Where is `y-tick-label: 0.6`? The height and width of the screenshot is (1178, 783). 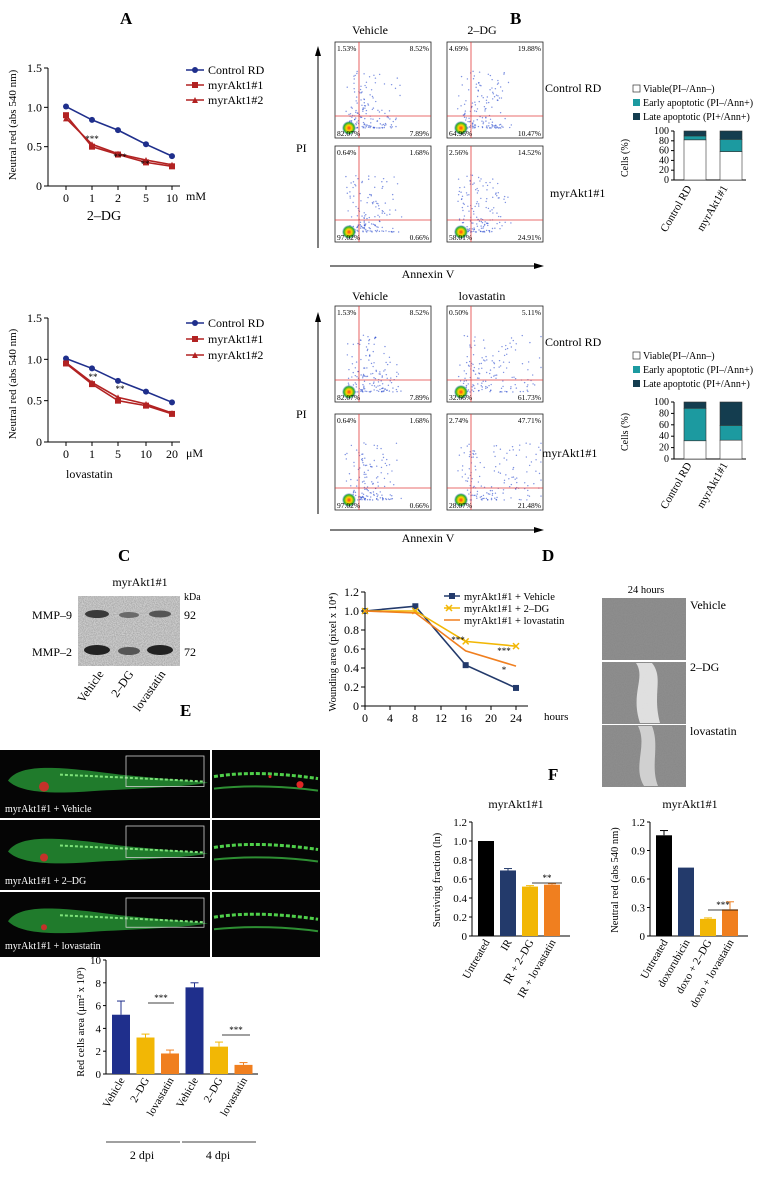
y-tick-label: 0.6 is located at coordinates (351, 649).